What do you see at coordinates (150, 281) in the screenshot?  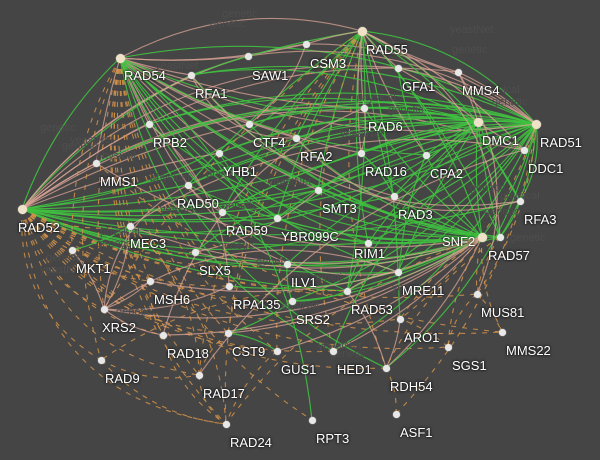 I see `graph-node-msh6` at bounding box center [150, 281].